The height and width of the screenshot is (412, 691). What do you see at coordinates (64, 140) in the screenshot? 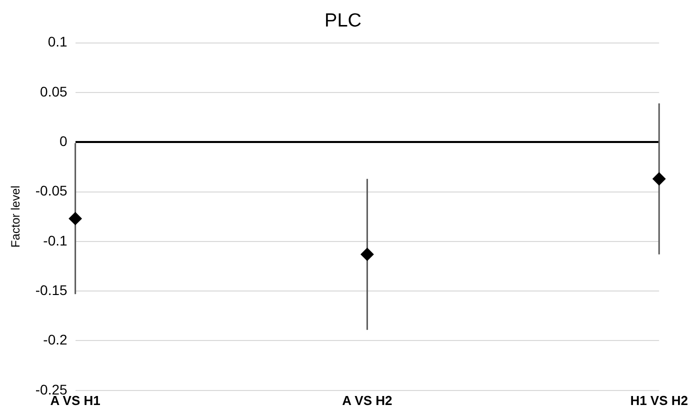
I see `y-tick-label: 0` at bounding box center [64, 140].